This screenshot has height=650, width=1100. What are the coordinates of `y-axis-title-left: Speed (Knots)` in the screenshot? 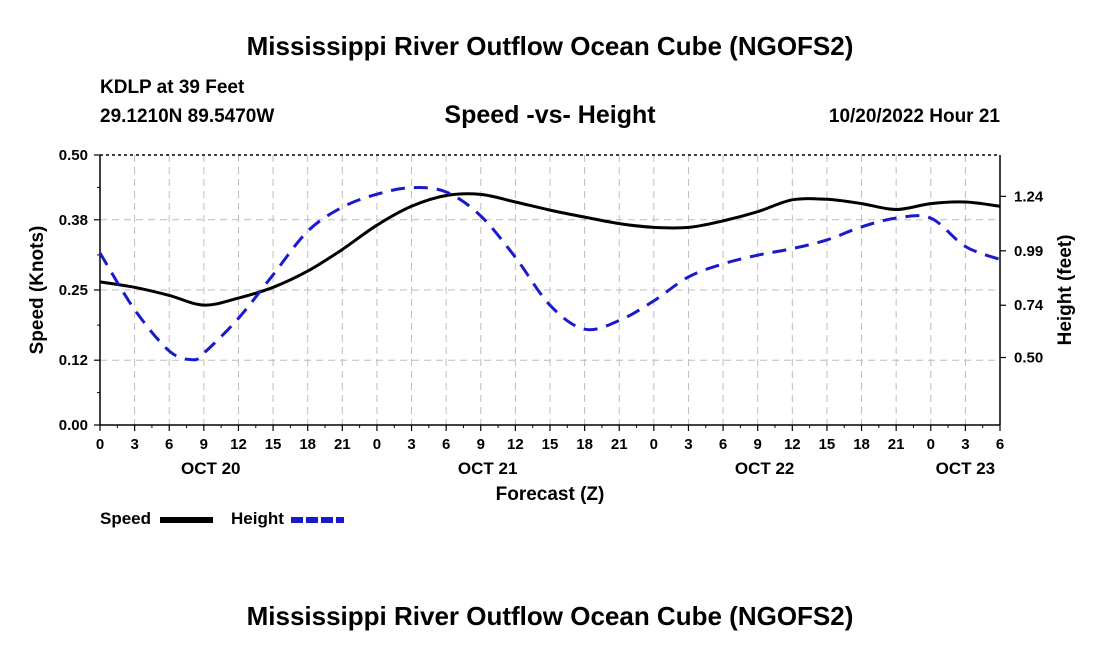 It's located at (37, 290).